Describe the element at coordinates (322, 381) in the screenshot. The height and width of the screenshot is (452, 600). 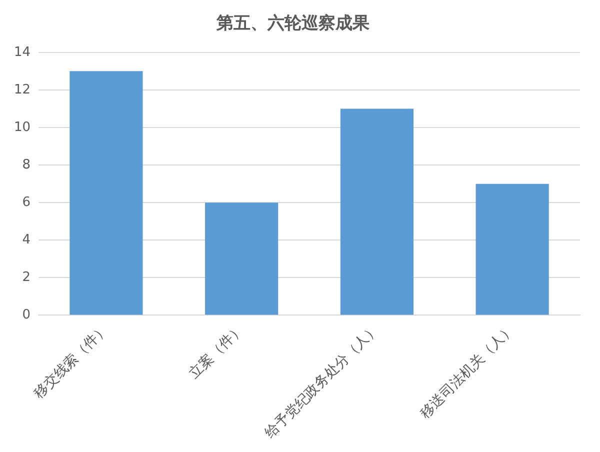
I see `x-tick-label: 给予党纪政务处分（人）` at that location.